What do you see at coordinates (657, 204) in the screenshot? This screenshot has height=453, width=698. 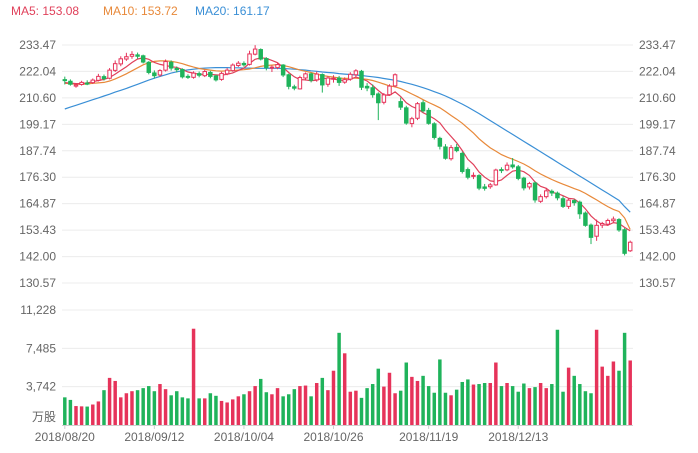 I see `price-tick-label-right: 164.87` at bounding box center [657, 204].